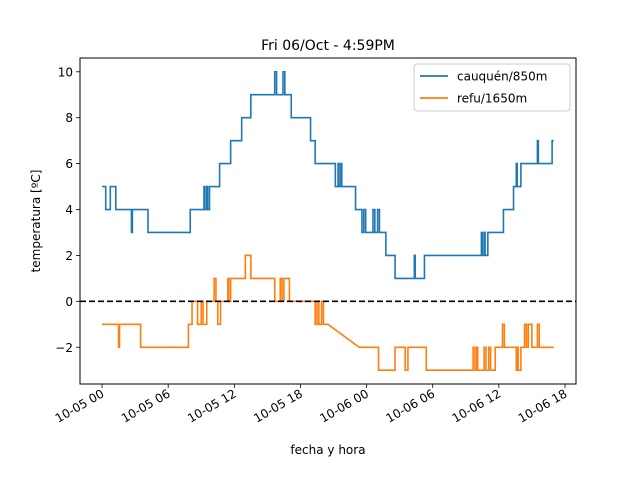 The width and height of the screenshot is (640, 480). What do you see at coordinates (492, 99) in the screenshot?
I see `legend-label-refu: refu/1650m` at bounding box center [492, 99].